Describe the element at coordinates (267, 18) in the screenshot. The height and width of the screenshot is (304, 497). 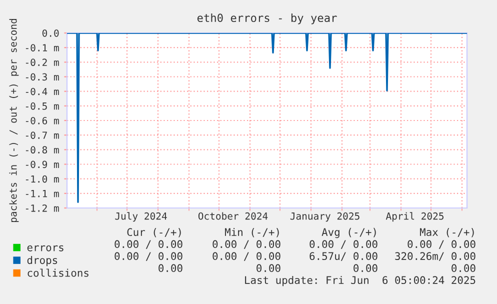
I see `chart-title: eth0 errors - by year` at that location.